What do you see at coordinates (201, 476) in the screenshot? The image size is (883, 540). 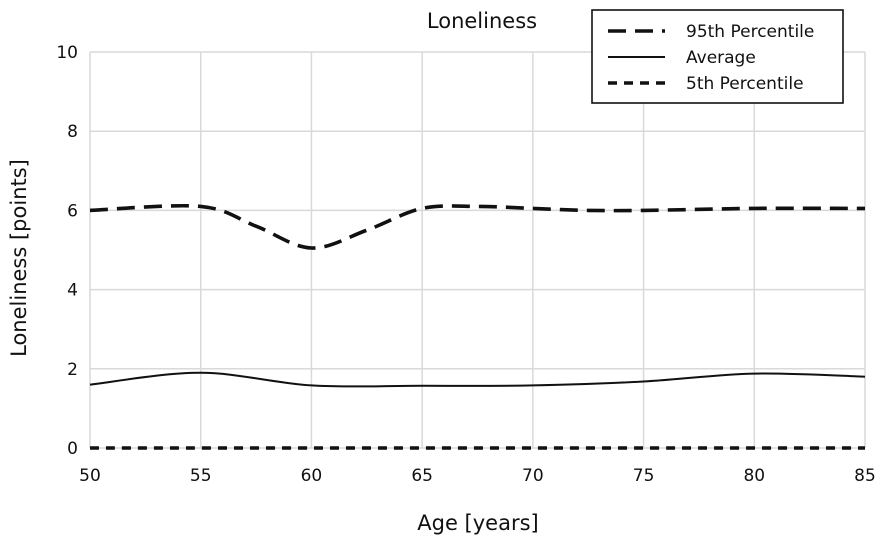 I see `x-tick-label: 55` at bounding box center [201, 476].